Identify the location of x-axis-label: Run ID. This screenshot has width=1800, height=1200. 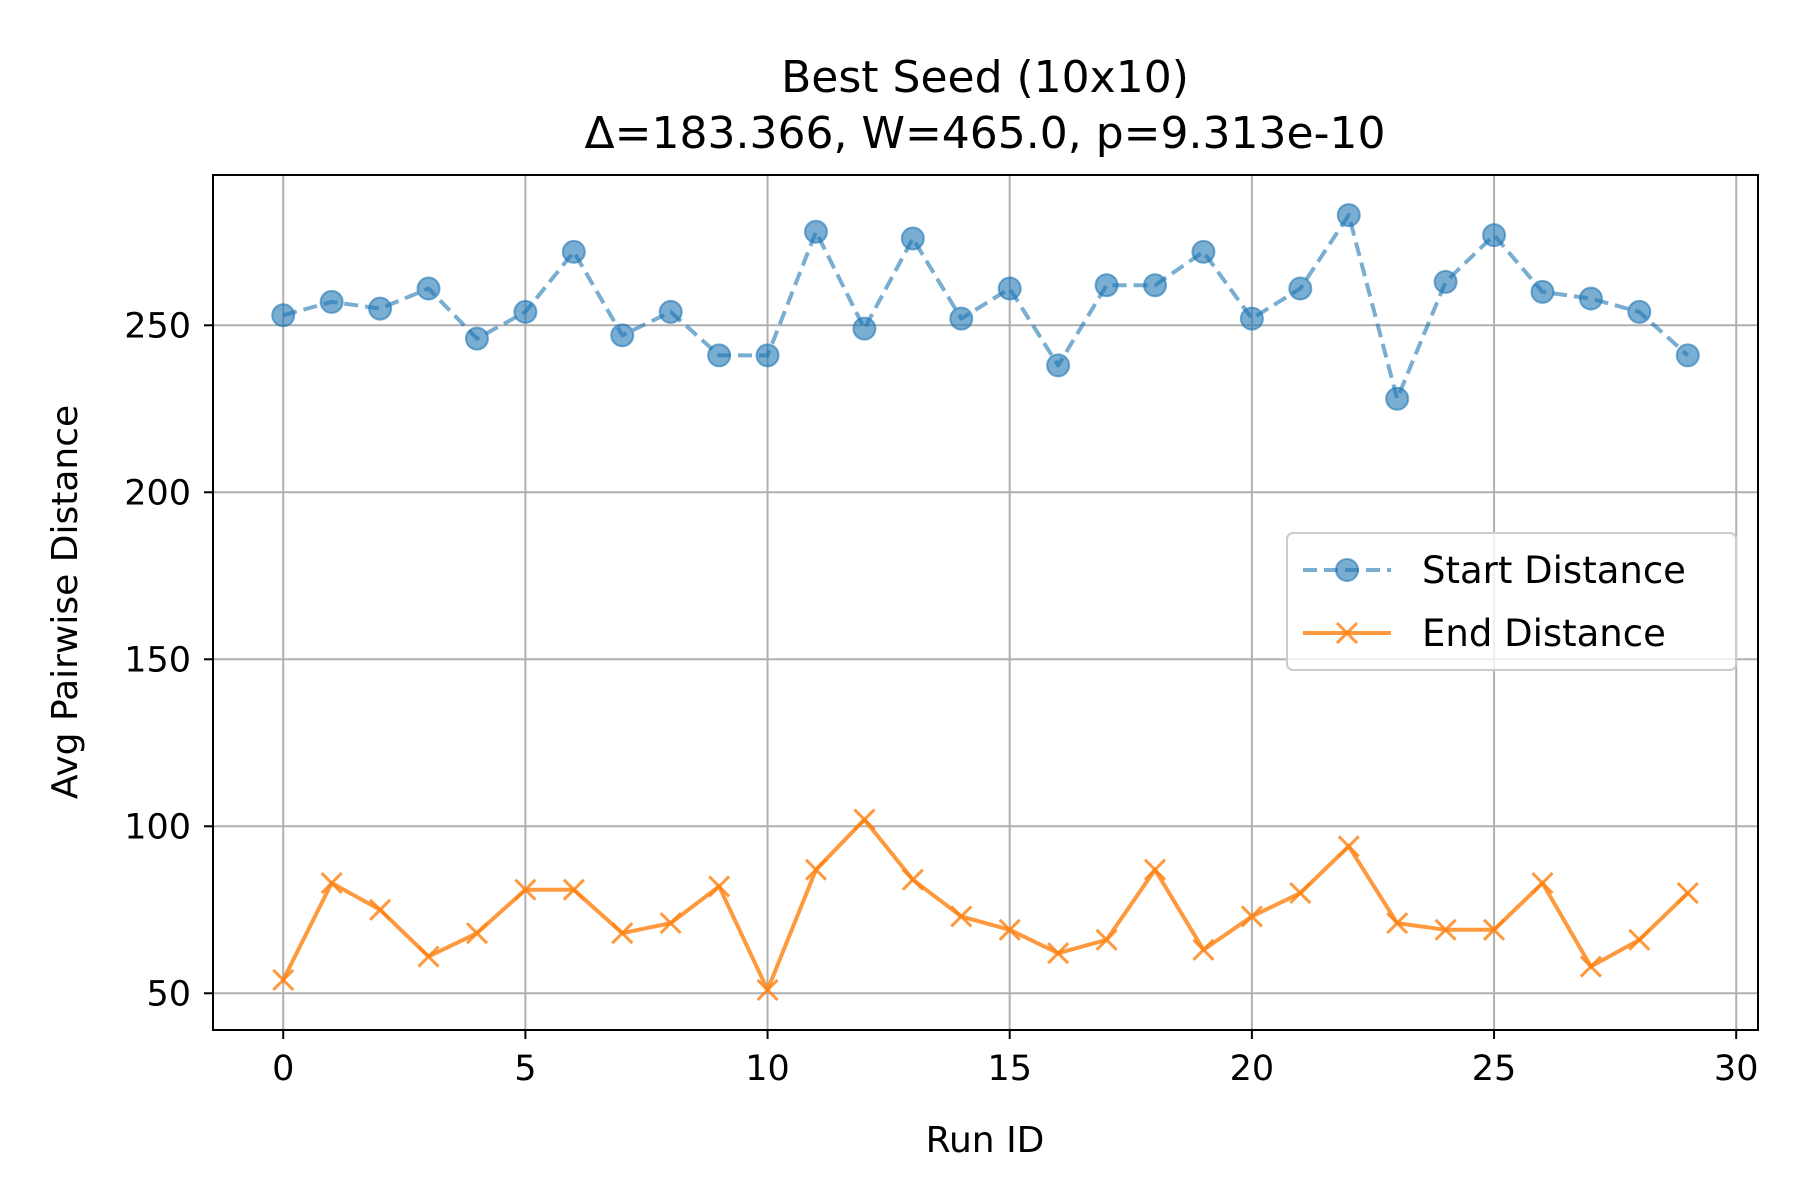
(985, 1140).